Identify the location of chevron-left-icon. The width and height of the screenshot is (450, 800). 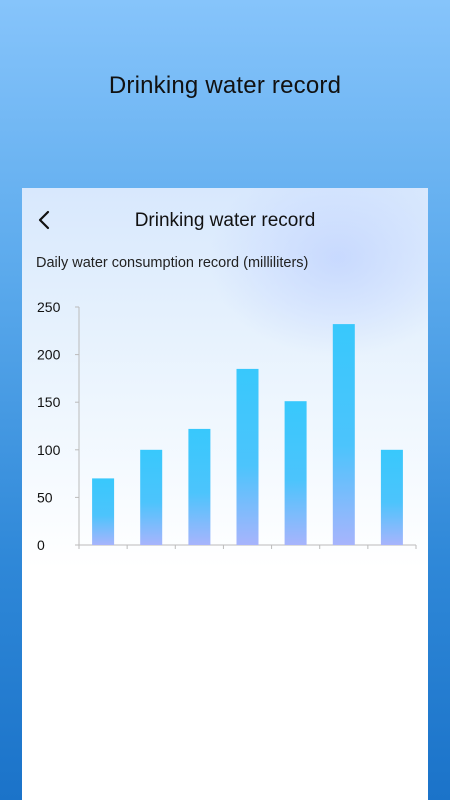
(44, 220).